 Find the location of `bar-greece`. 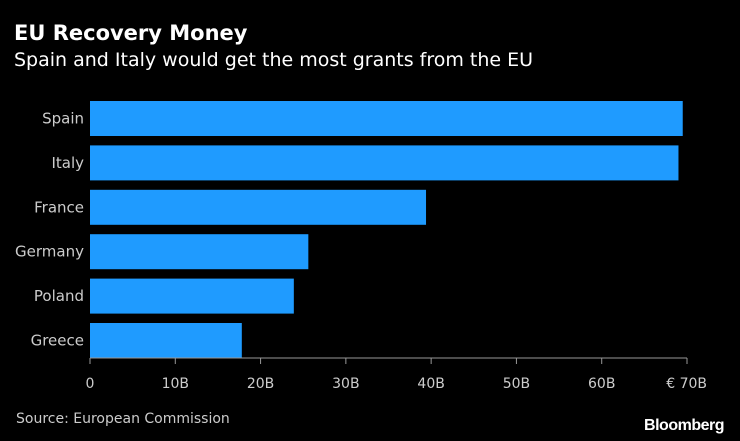

bar-greece is located at coordinates (166, 340).